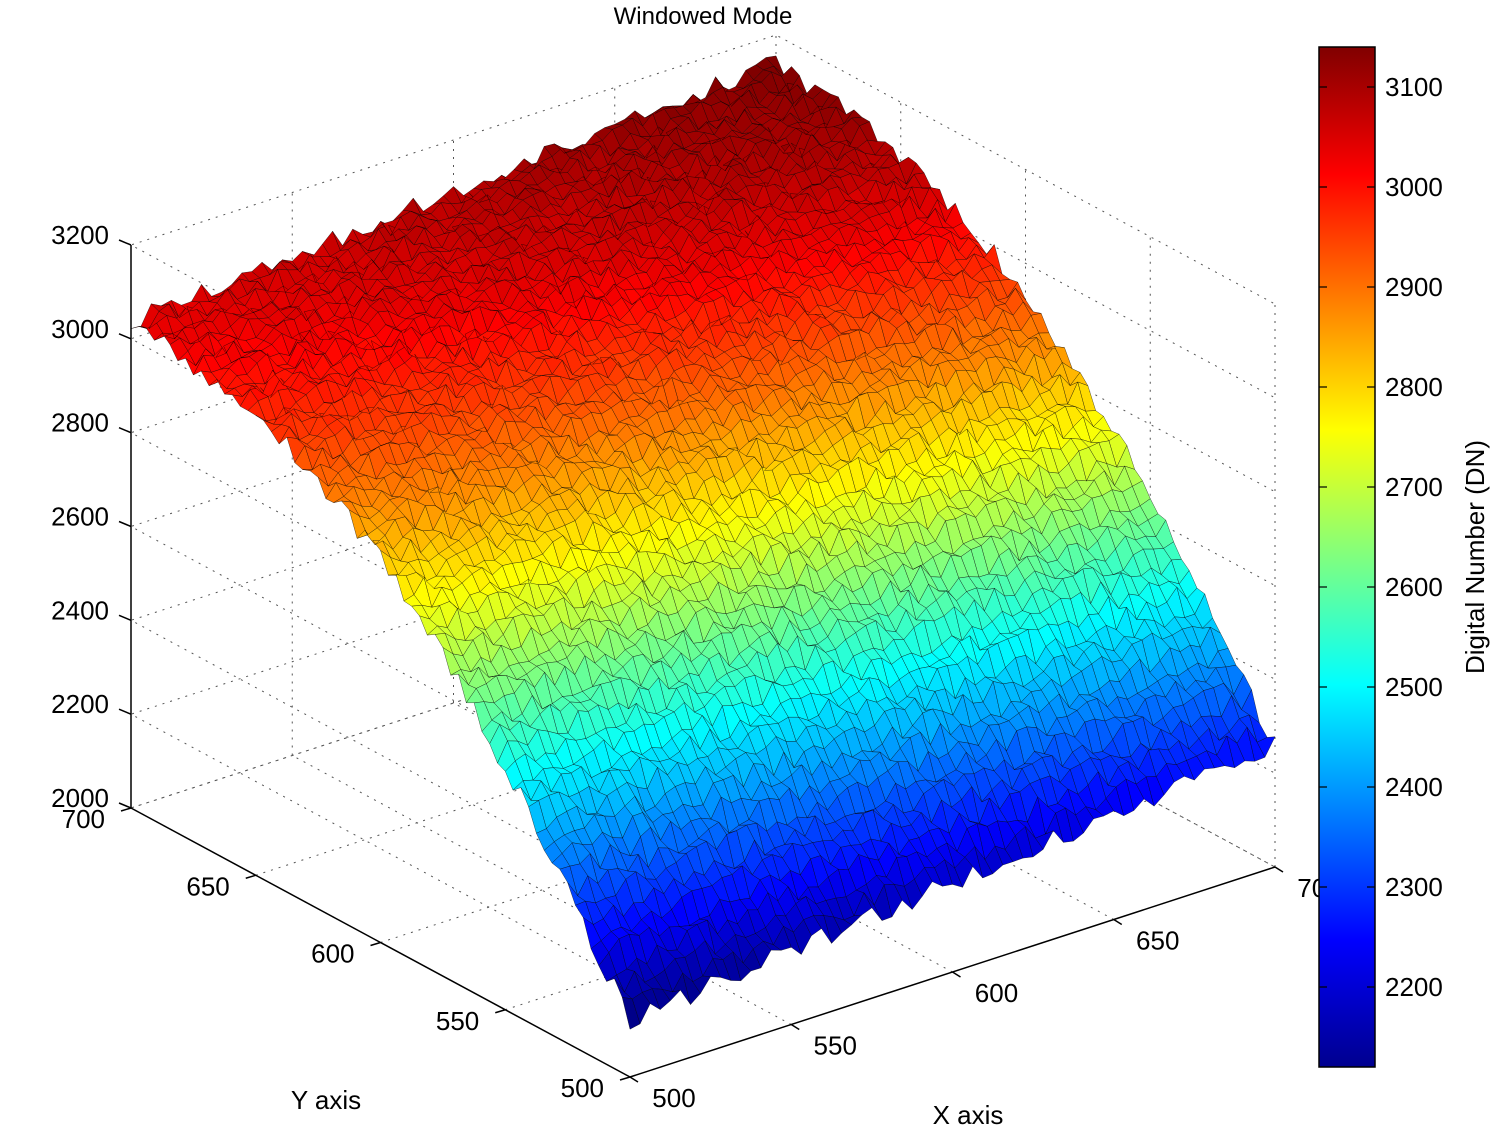 This screenshot has width=1500, height=1130. Describe the element at coordinates (1347, 557) in the screenshot. I see `colorbar-gradient` at that location.